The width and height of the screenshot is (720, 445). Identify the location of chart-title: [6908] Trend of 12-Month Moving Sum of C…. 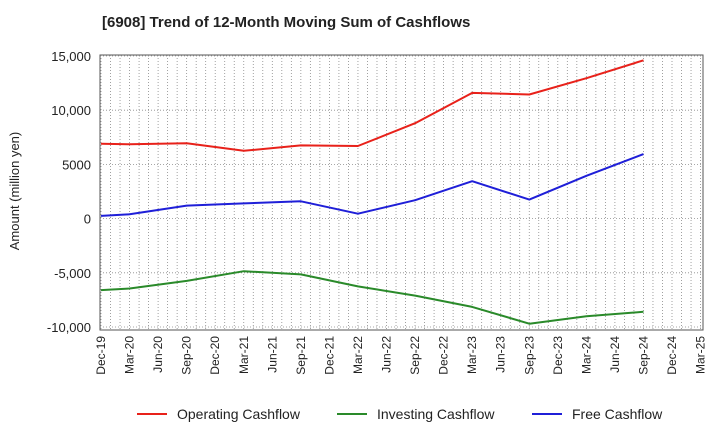
(286, 22).